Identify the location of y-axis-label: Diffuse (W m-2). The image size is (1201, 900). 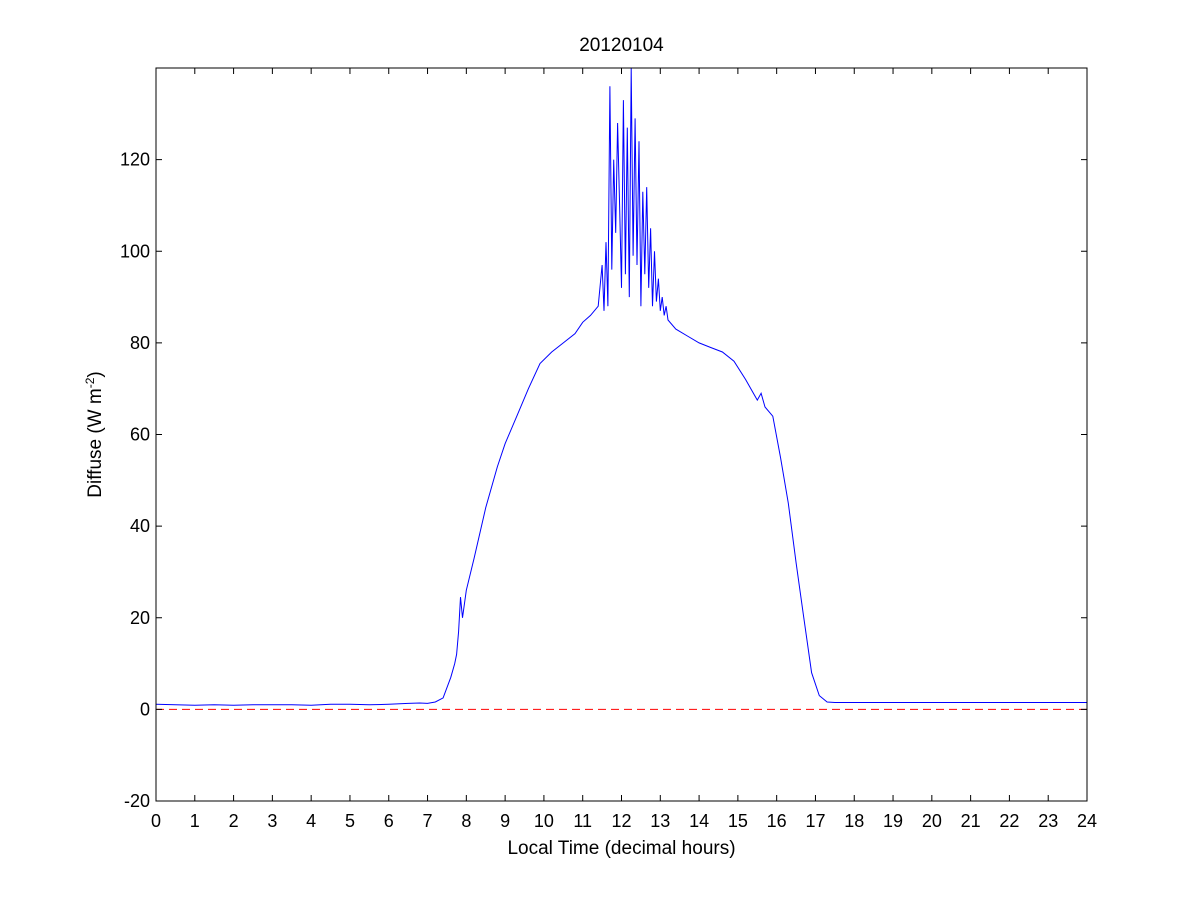
(94, 434).